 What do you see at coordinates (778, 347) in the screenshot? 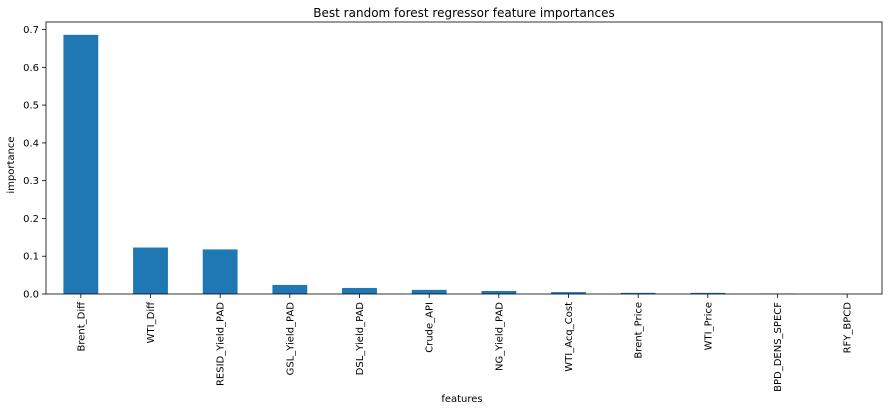
I see `x-tick-label: BPD_DENS_SPECF` at bounding box center [778, 347].